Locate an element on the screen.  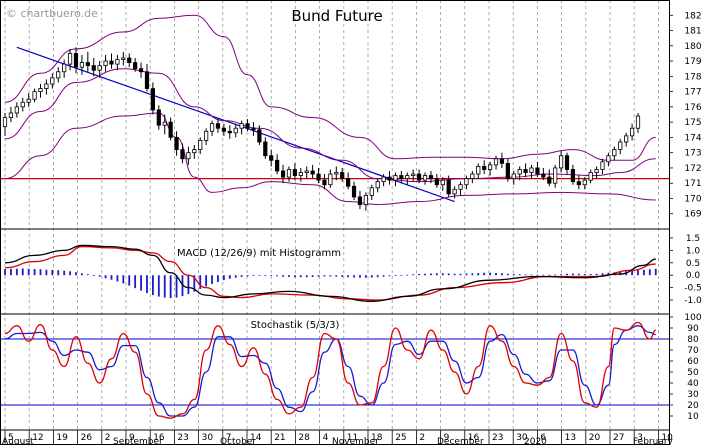
y-tick-label: 50 is located at coordinates (693, 373).